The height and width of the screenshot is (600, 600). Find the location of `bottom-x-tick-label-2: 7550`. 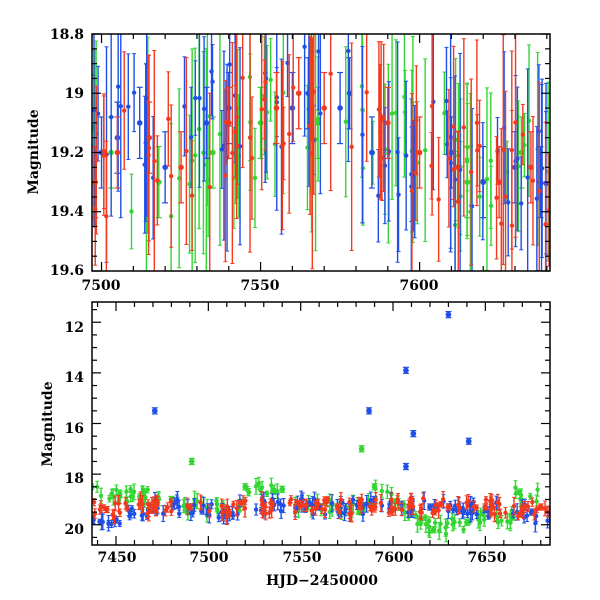

bottom-x-tick-label-2: 7550 is located at coordinates (302, 558).